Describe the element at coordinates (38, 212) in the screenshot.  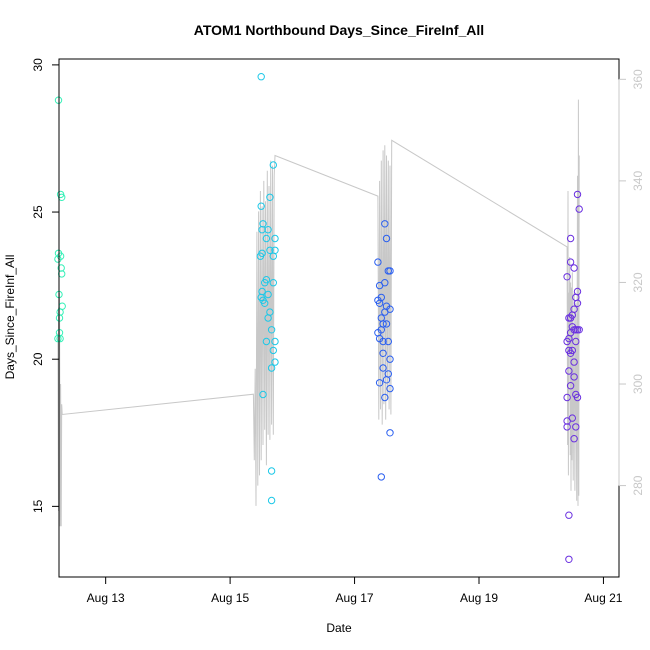
I see `y-tick-label: 25` at that location.